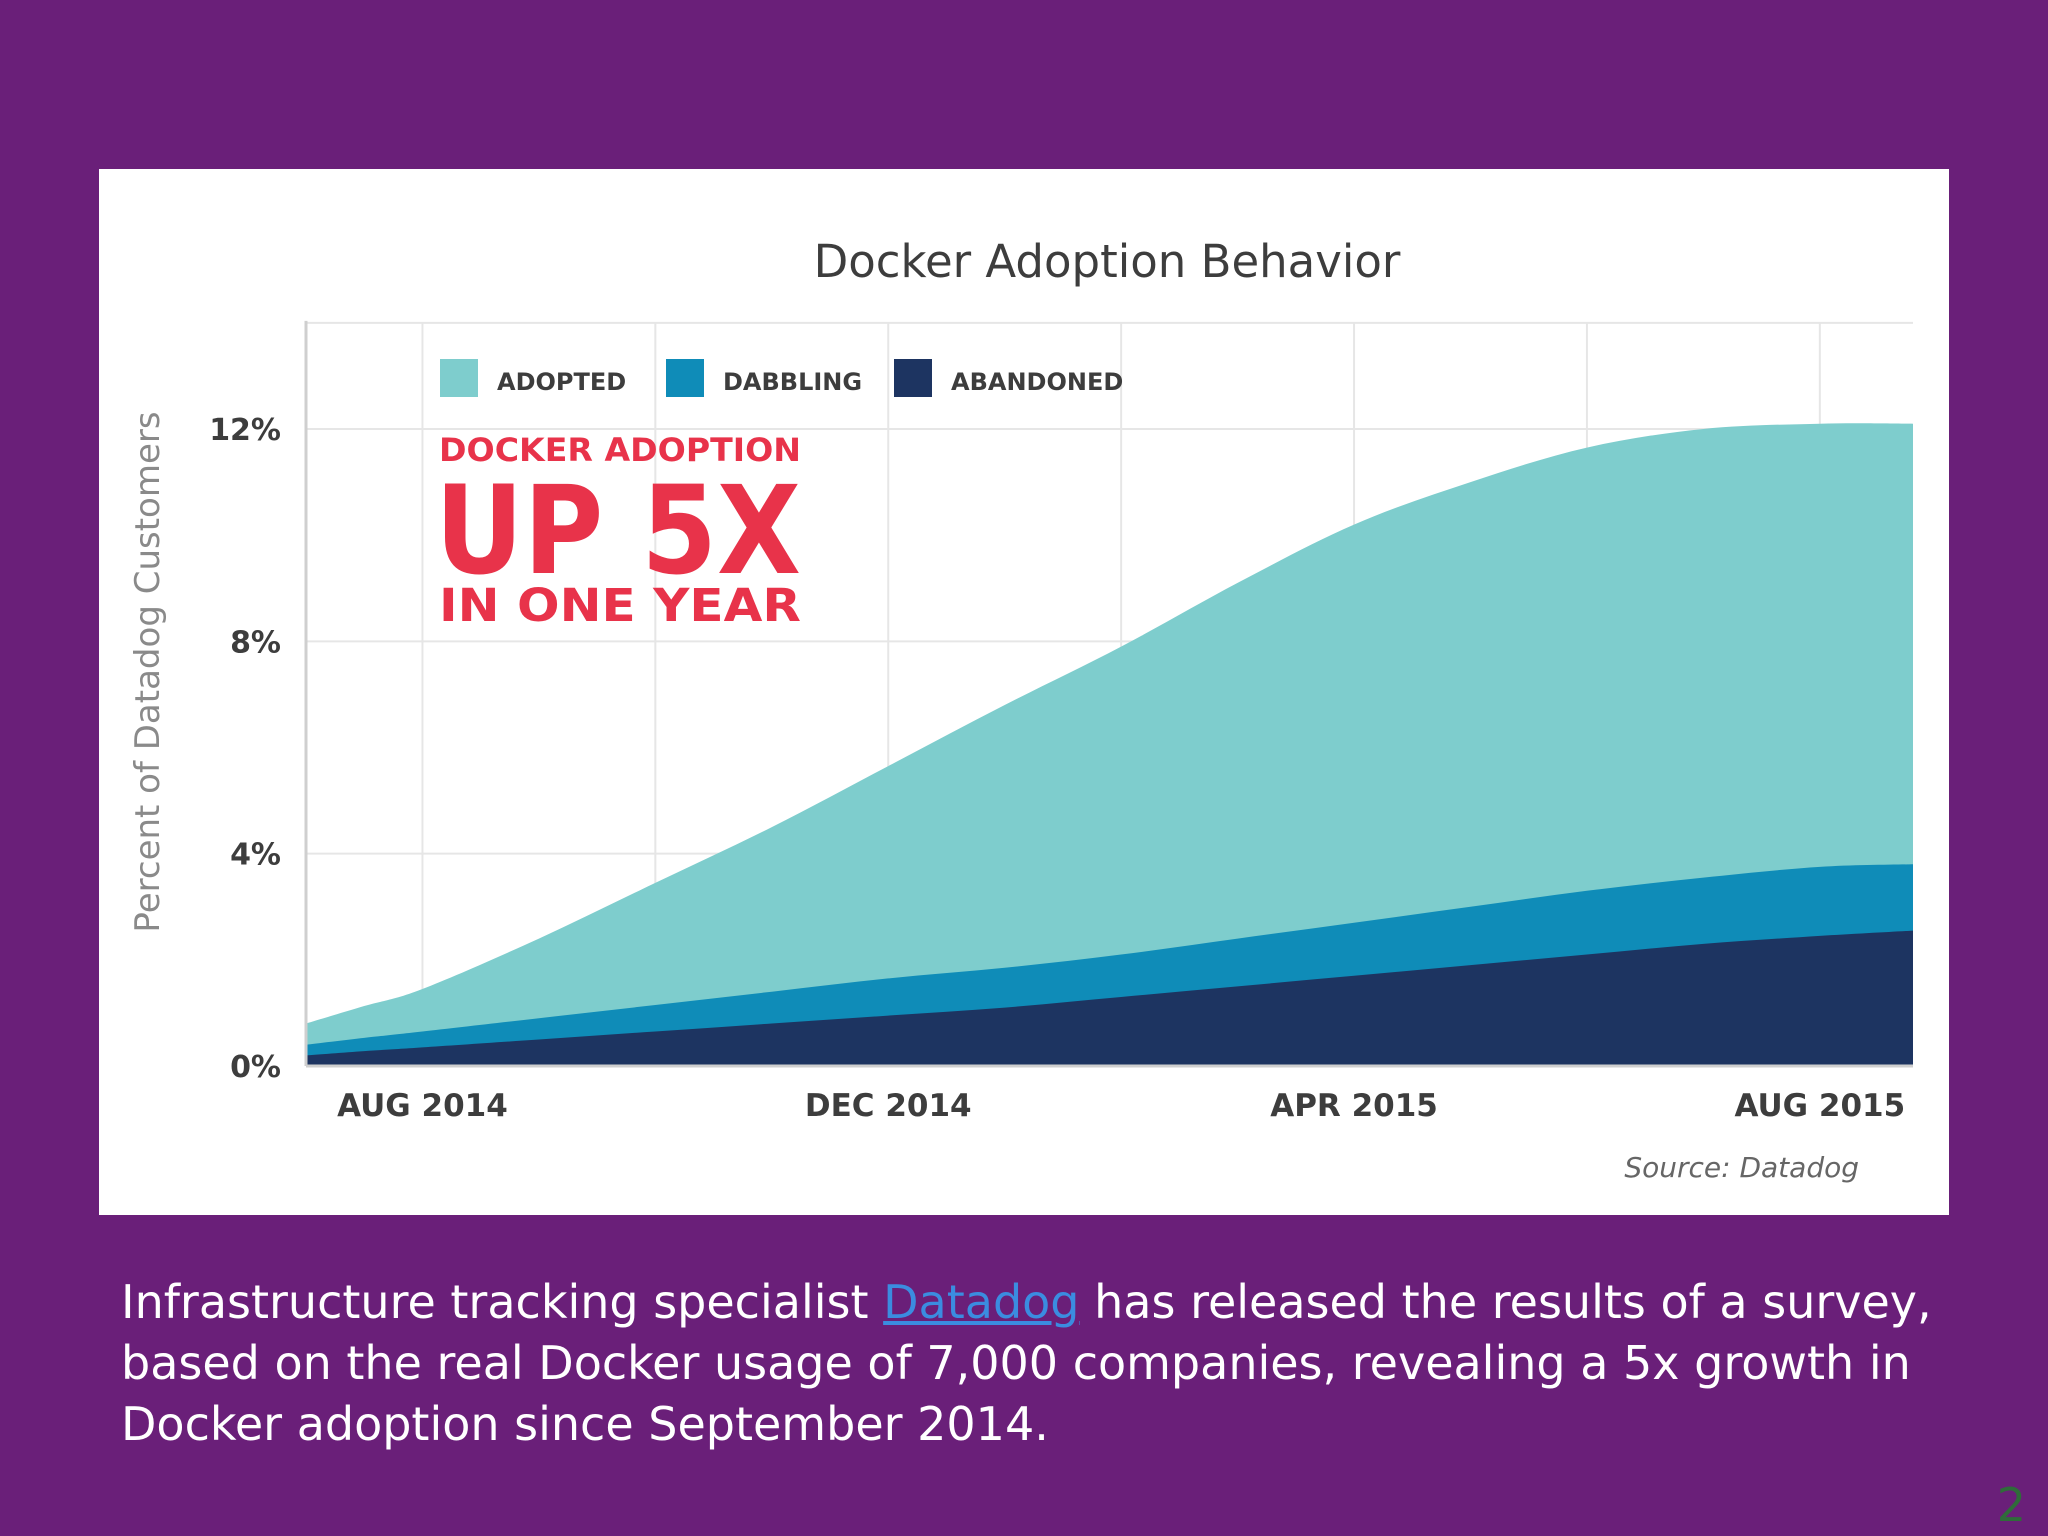  I want to click on y-axis-label: Percent of Datadog Customers, so click(148, 671).